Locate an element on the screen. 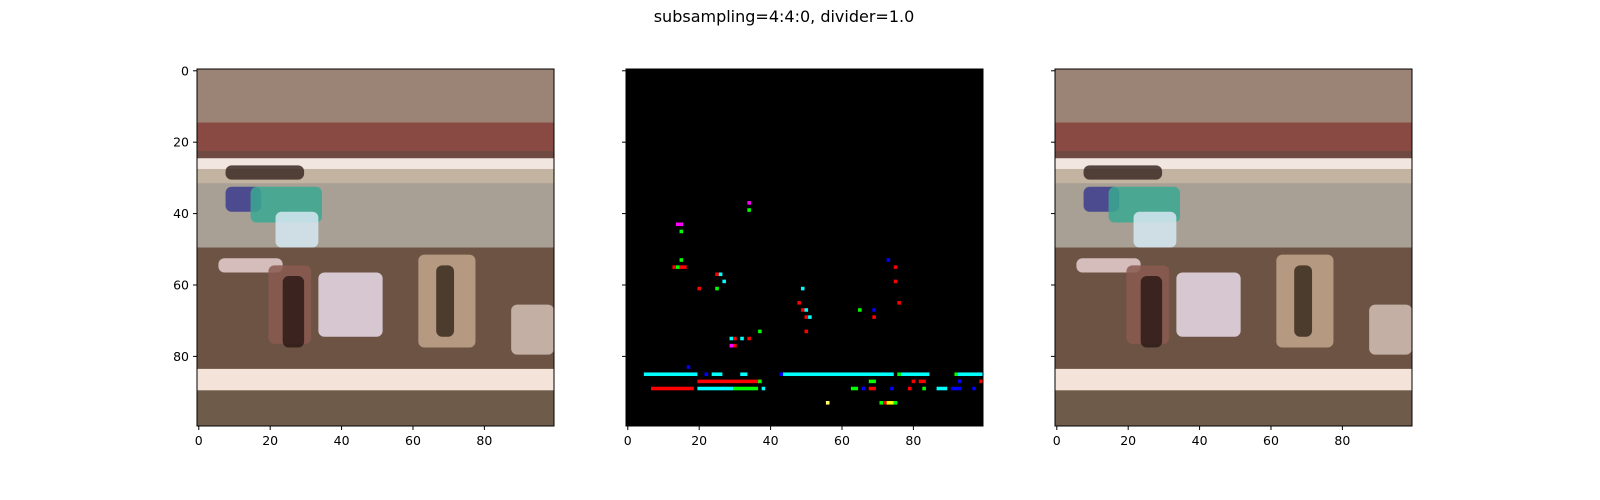  y-tick-label: 80 is located at coordinates (181, 356).